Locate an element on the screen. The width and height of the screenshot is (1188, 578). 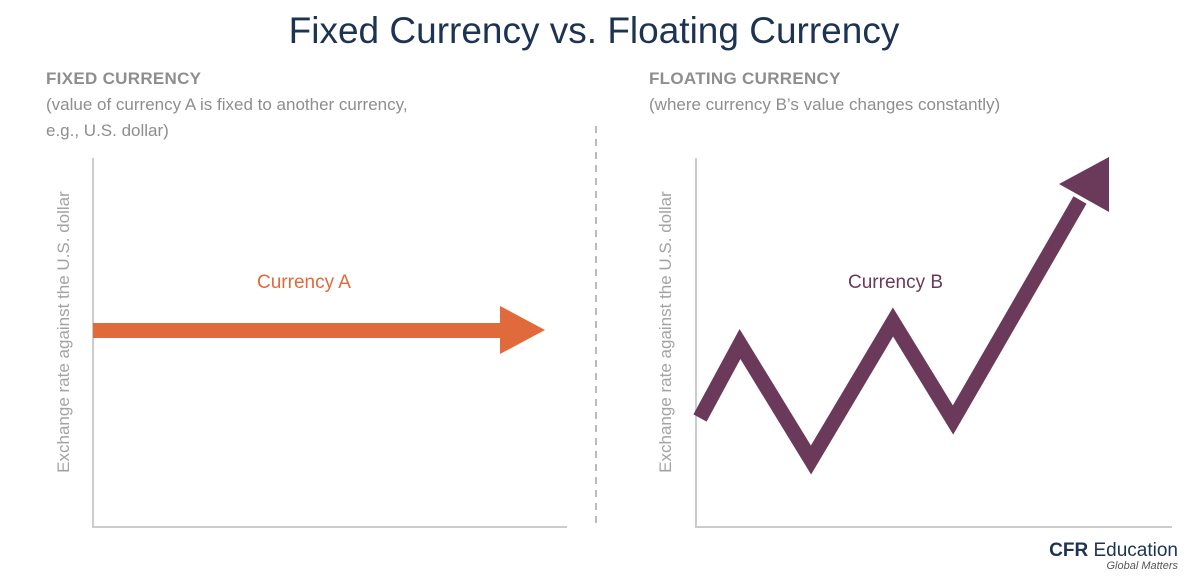
currency-a-arrowhead is located at coordinates (522, 330).